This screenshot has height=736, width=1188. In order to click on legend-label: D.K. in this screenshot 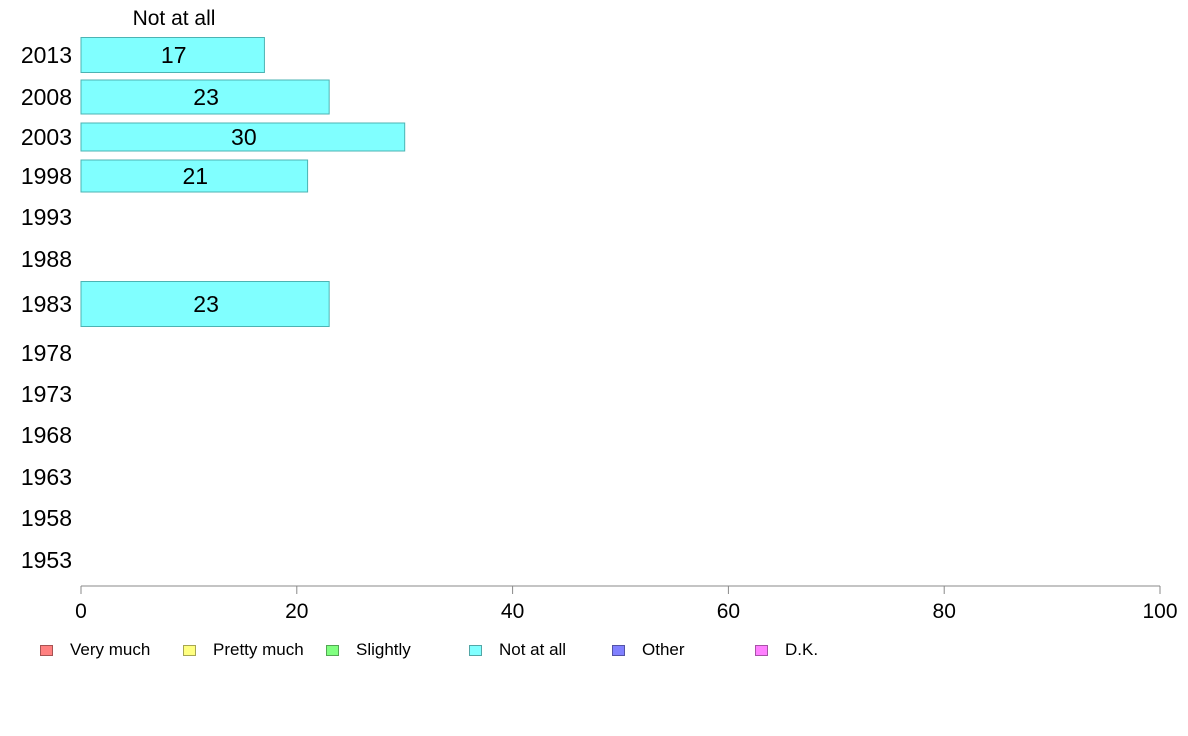, I will do `click(802, 649)`.